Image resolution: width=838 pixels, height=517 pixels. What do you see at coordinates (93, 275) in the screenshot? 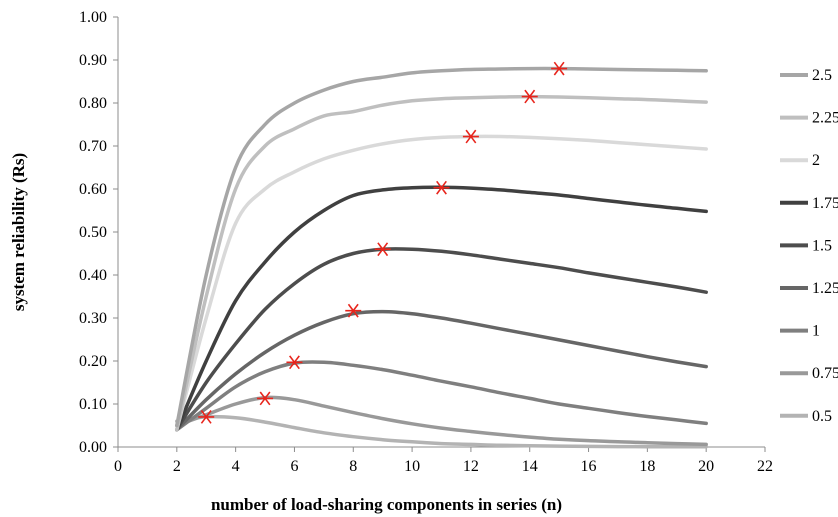
I see `y-tick-label: 0.40` at bounding box center [93, 275].